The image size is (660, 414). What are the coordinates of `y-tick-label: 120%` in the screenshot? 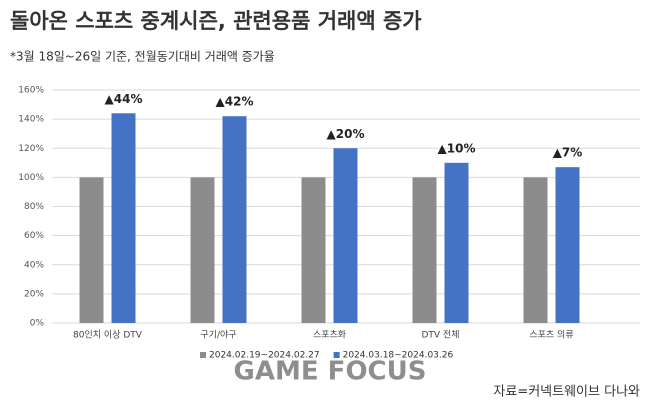 It's located at (31, 149).